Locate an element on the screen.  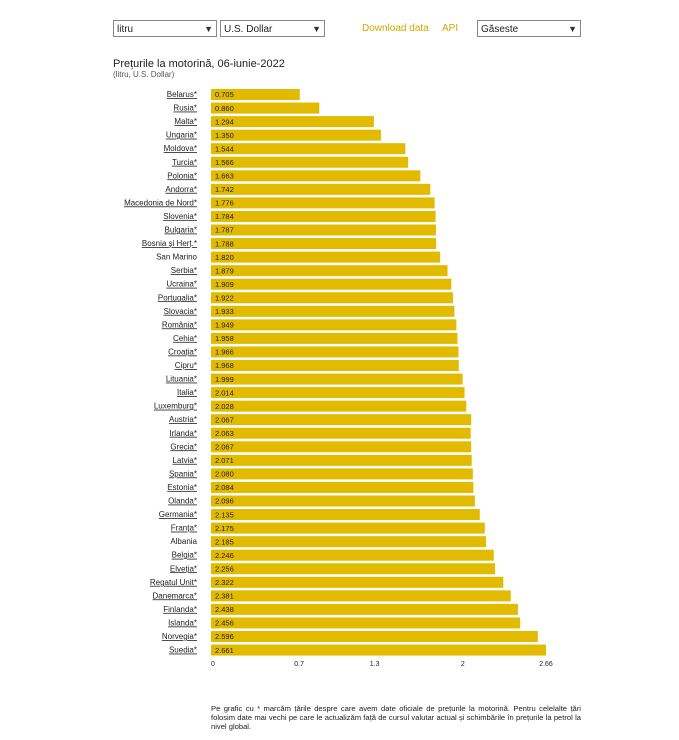
bar-value-label: 2.071 is located at coordinates (224, 460).